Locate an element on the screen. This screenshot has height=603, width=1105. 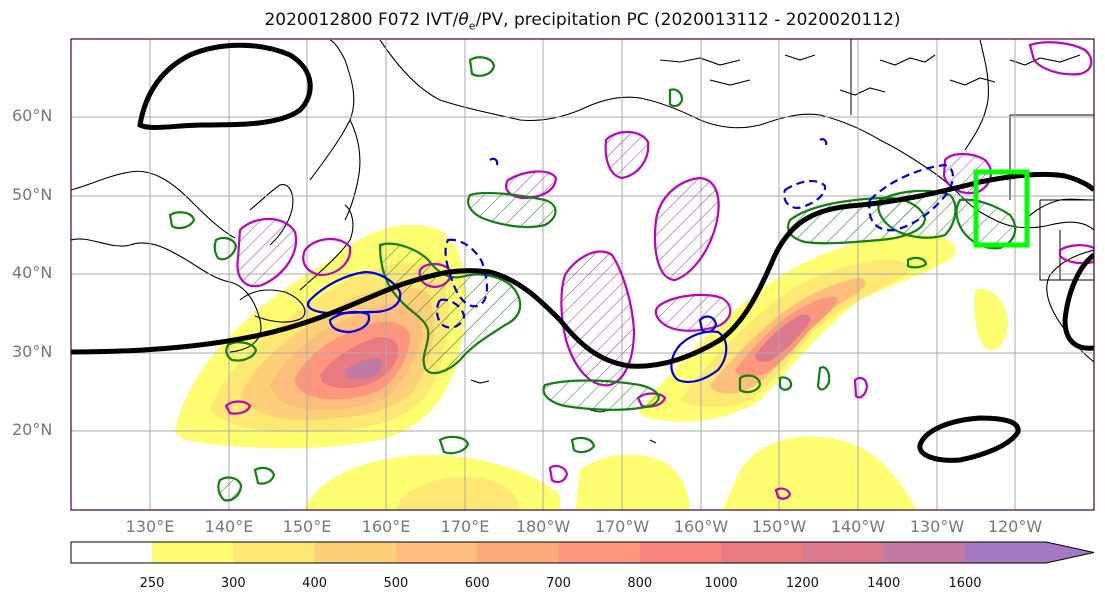
colorbar-tick-label: 800 is located at coordinates (640, 583).